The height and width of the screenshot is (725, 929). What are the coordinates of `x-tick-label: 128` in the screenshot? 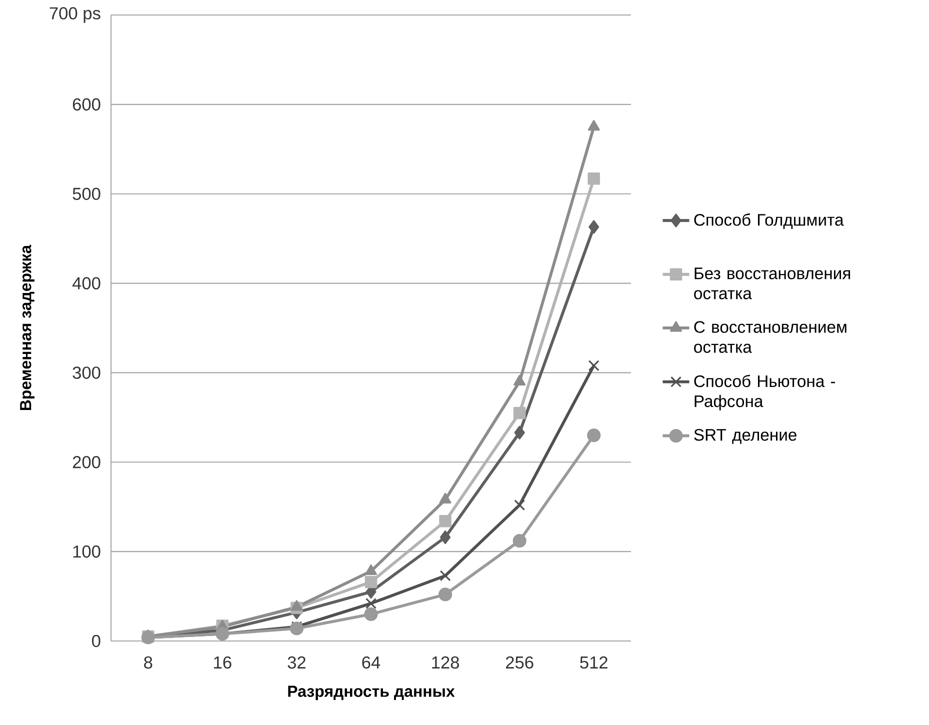 It's located at (445, 662).